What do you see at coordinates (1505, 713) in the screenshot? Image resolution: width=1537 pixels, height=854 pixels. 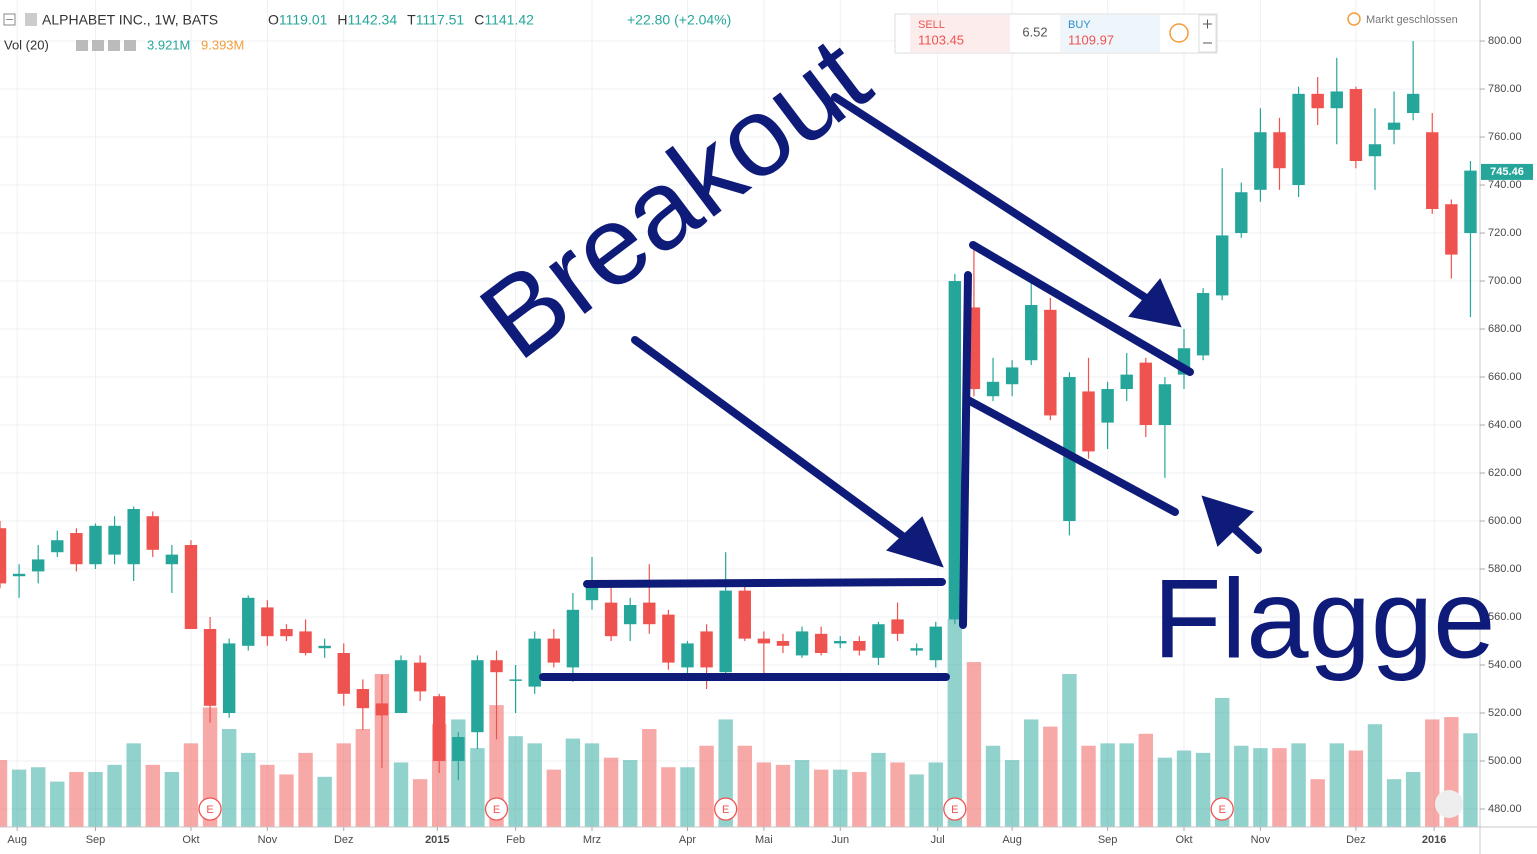 I see `y-tick-label: 520.00` at bounding box center [1505, 713].